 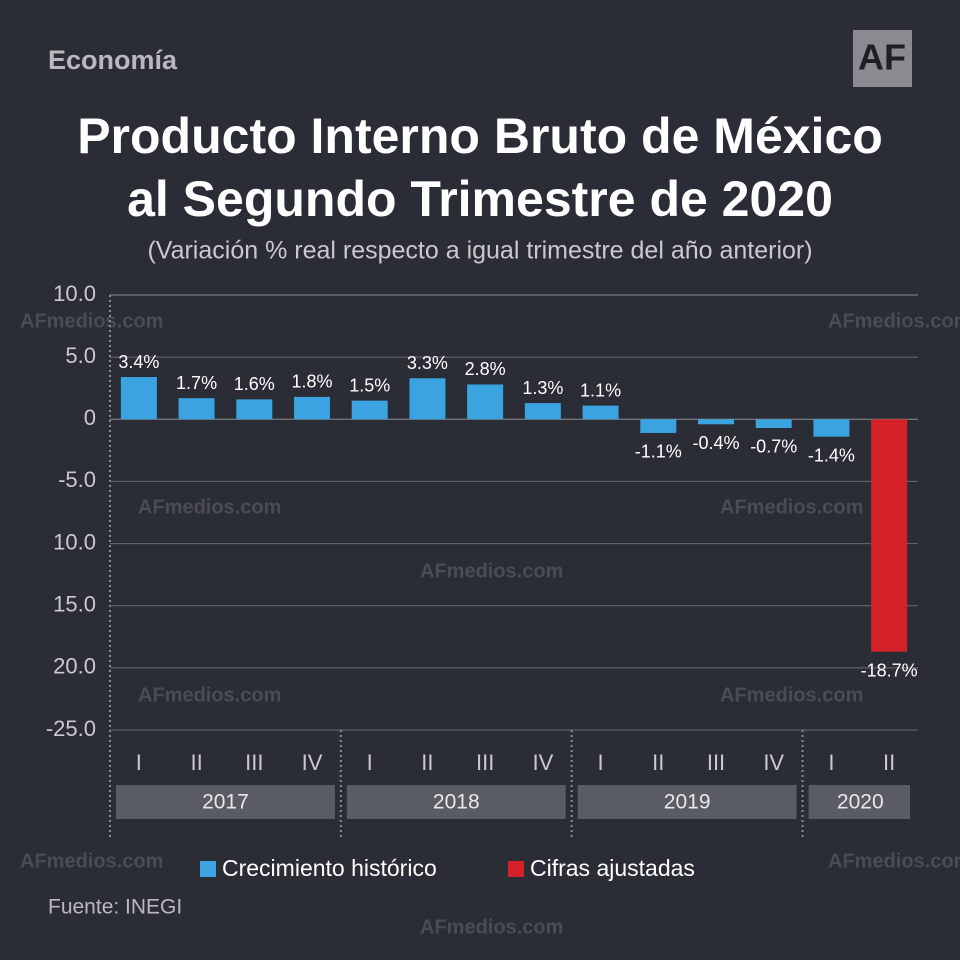 I want to click on logo-box, so click(x=882, y=58).